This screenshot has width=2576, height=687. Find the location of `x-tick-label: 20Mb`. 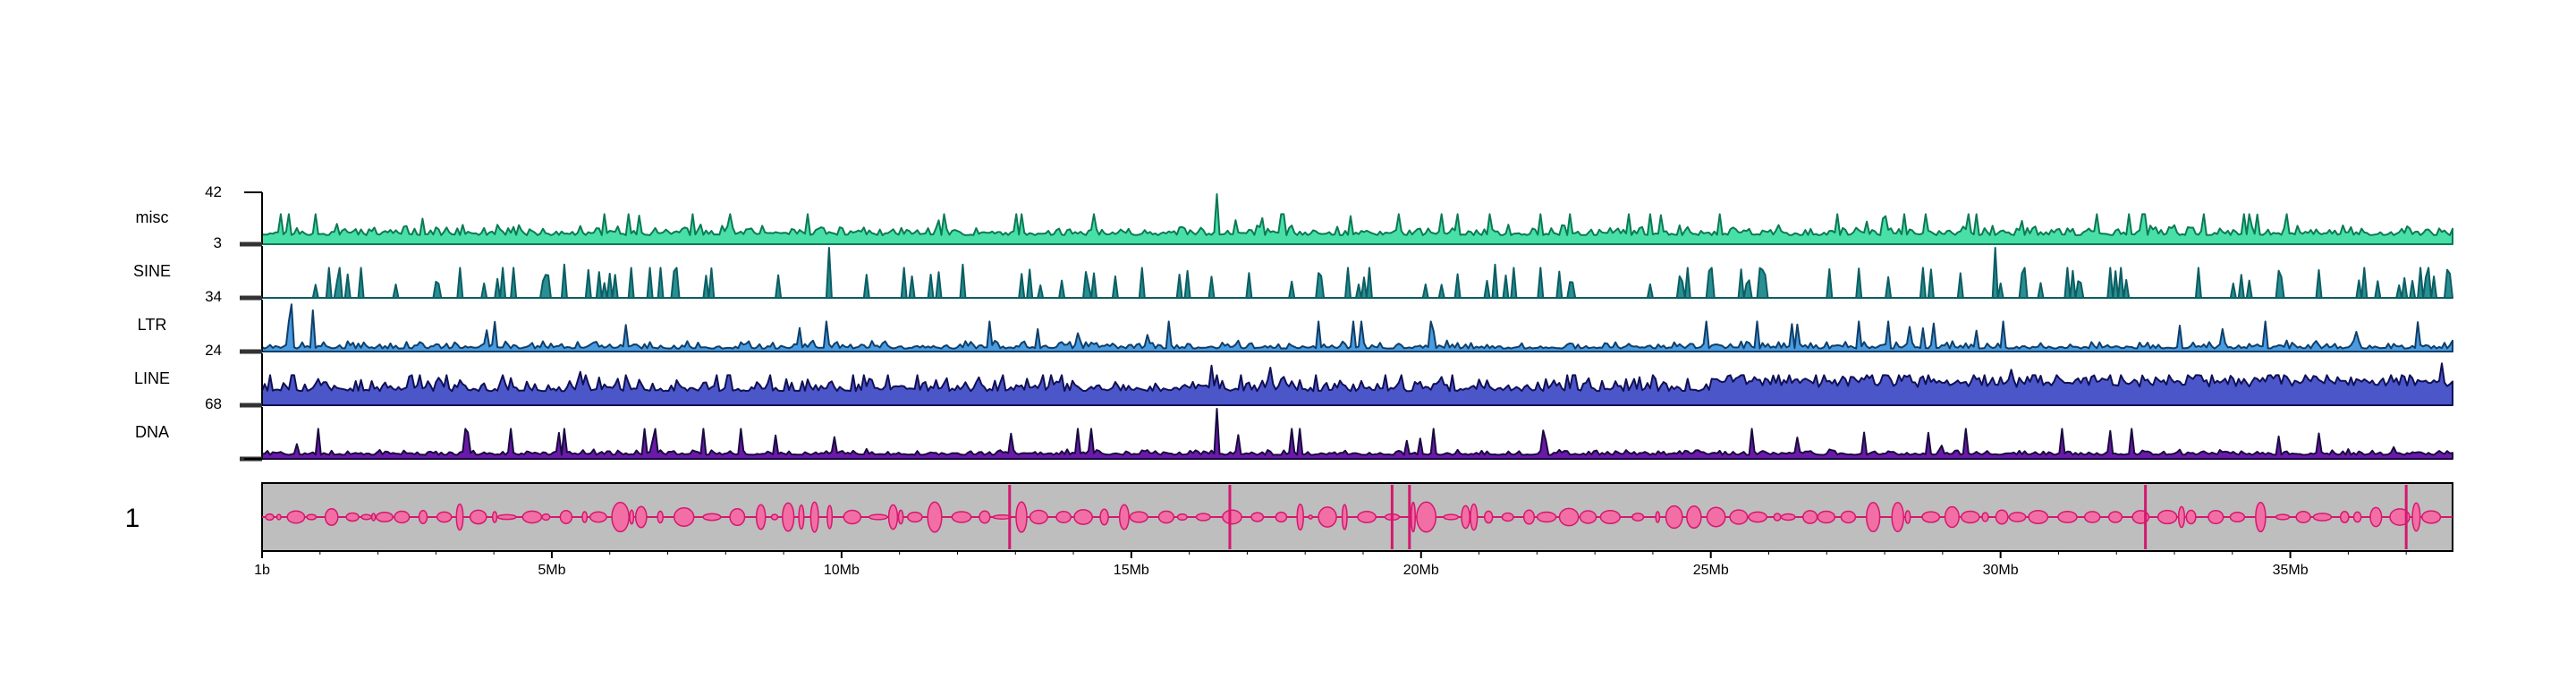

x-tick-label: 20Mb is located at coordinates (1421, 570).